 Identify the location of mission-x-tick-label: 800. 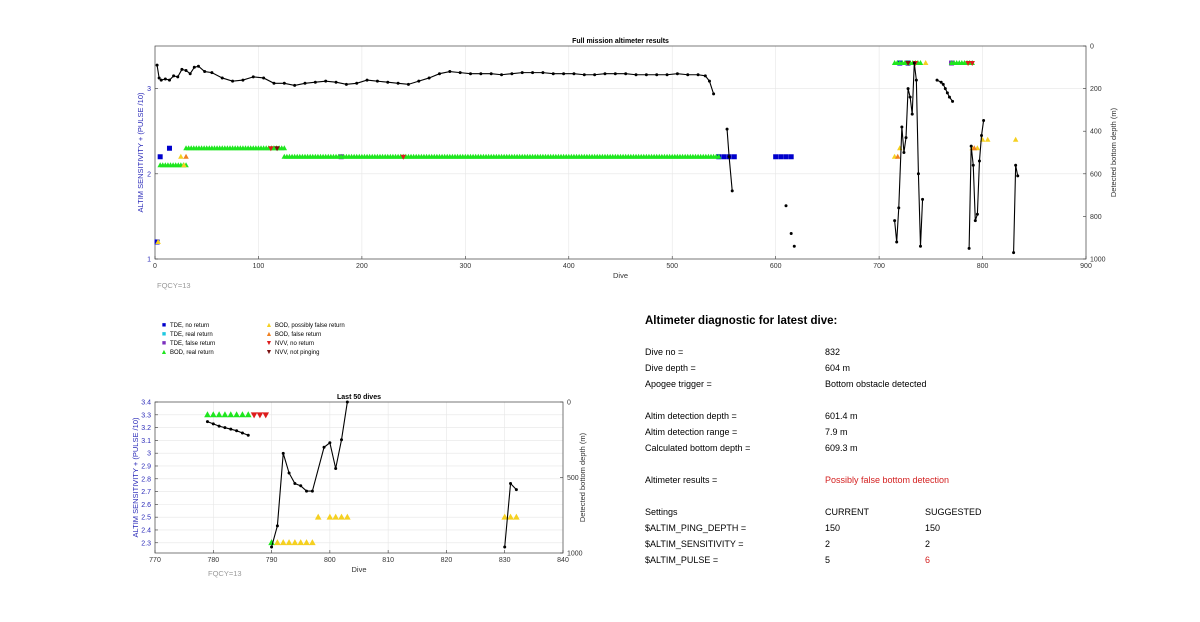
(983, 266).